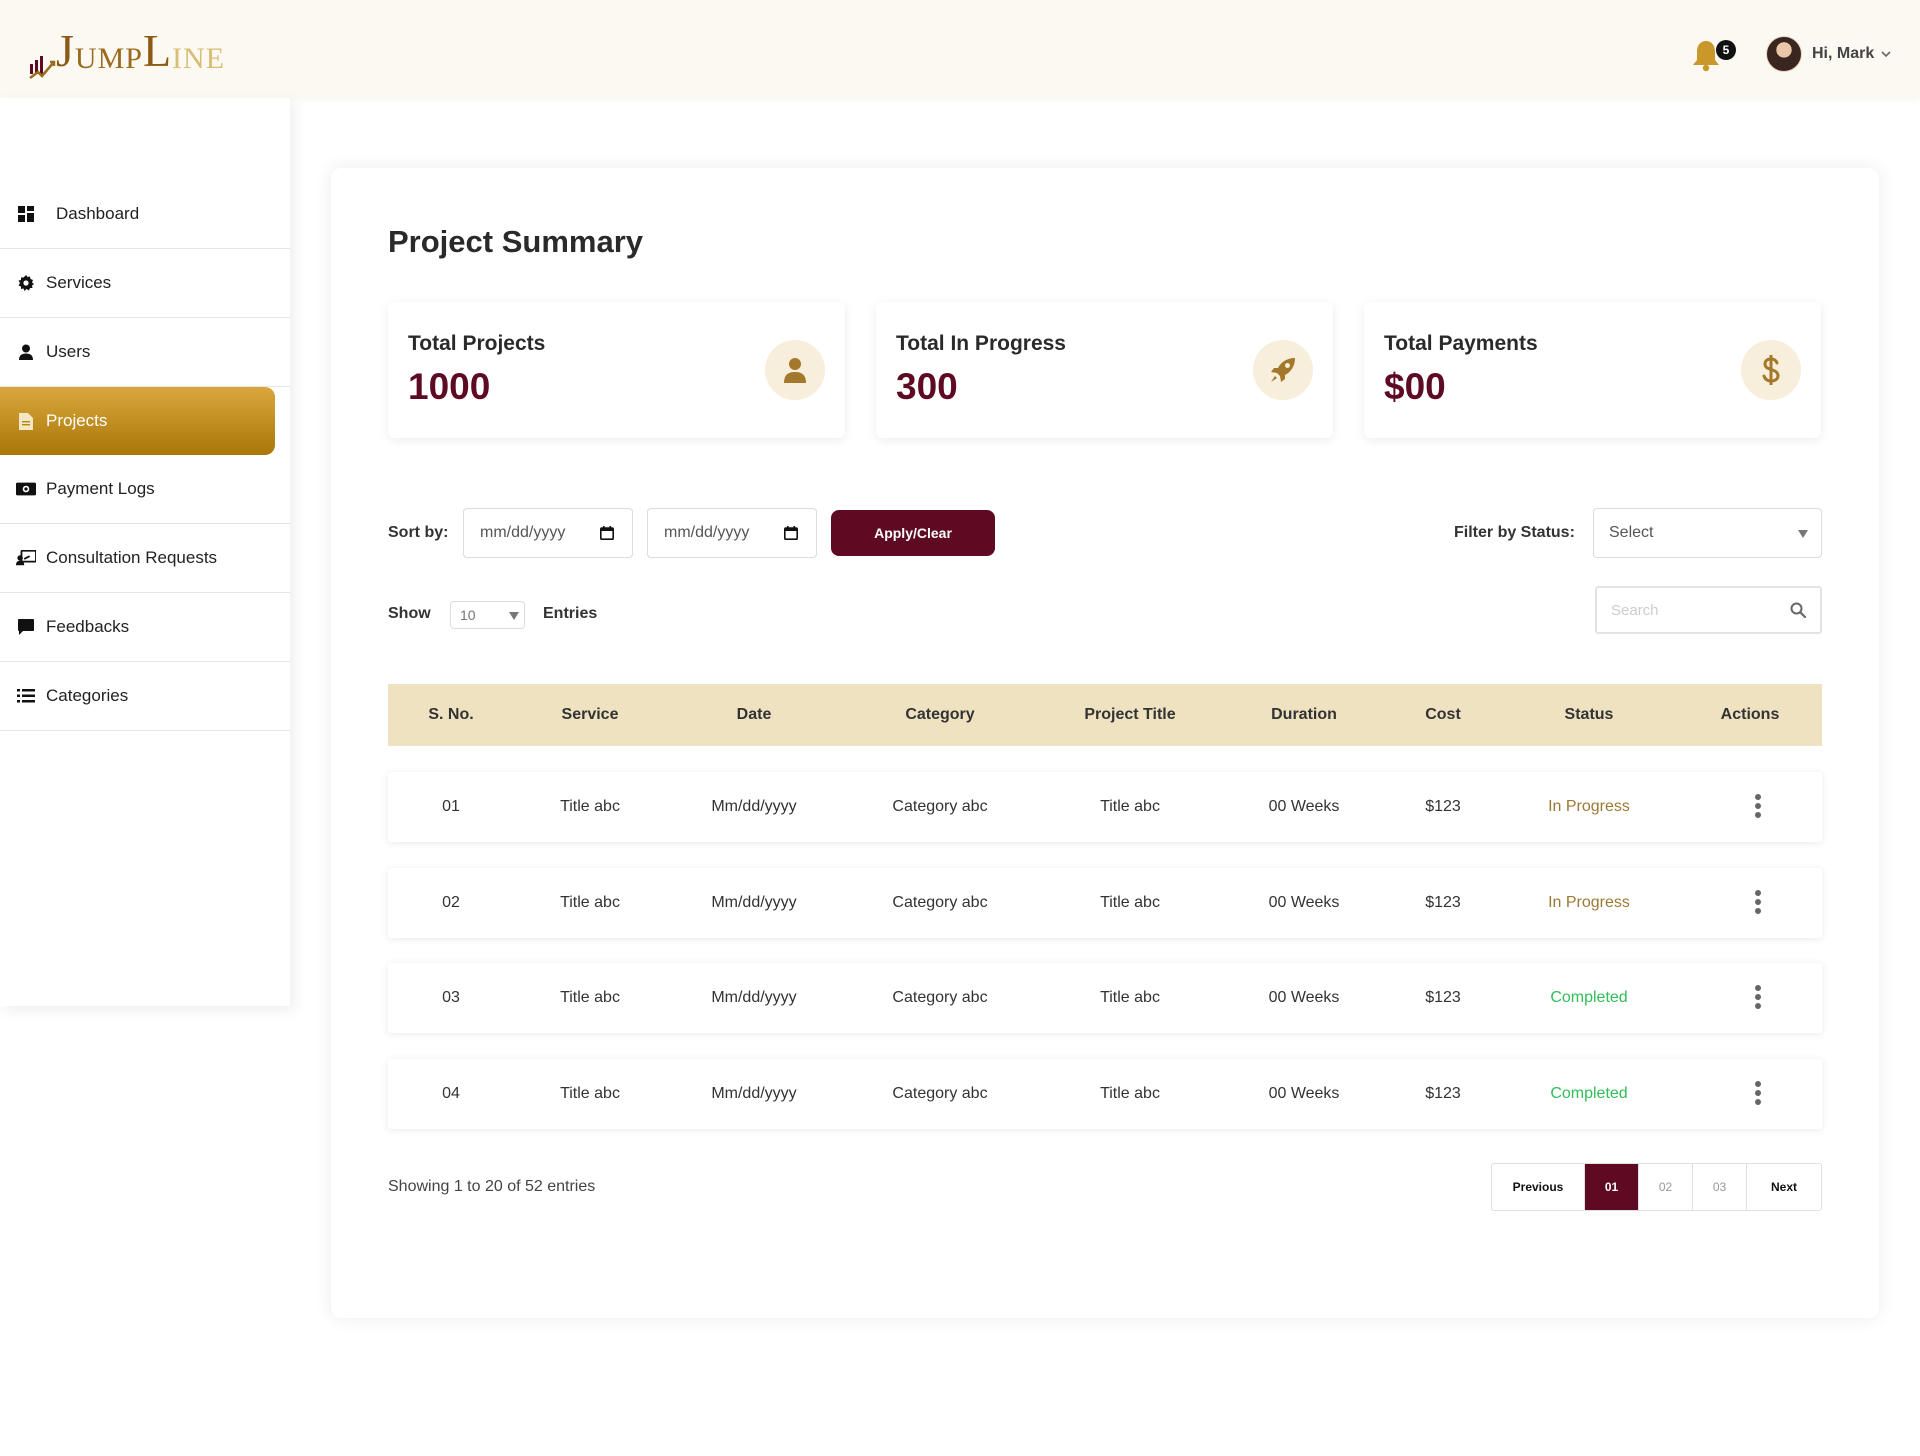  Describe the element at coordinates (77, 420) in the screenshot. I see `sidebar-item-label: Projects` at that location.